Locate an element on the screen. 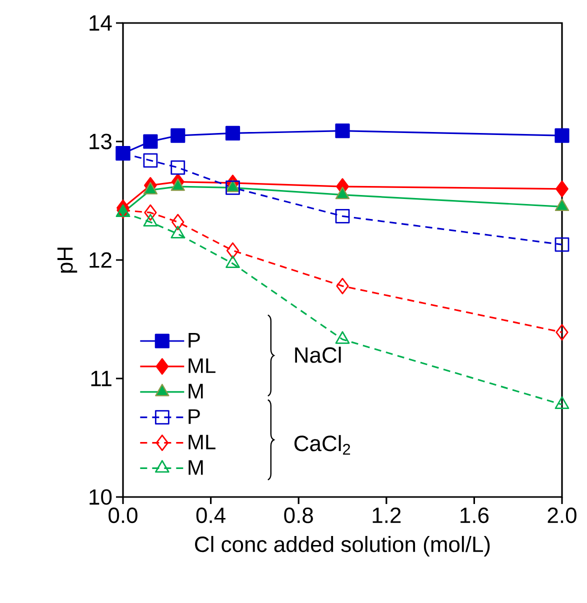  x-tick-label: 2.0 is located at coordinates (562, 516).